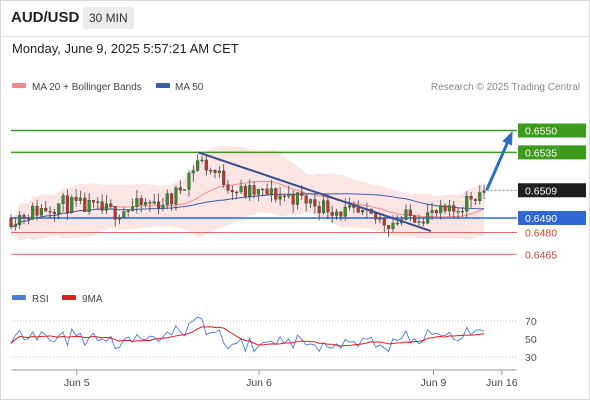  Describe the element at coordinates (507, 138) in the screenshot. I see `projection-arrow-head` at that location.